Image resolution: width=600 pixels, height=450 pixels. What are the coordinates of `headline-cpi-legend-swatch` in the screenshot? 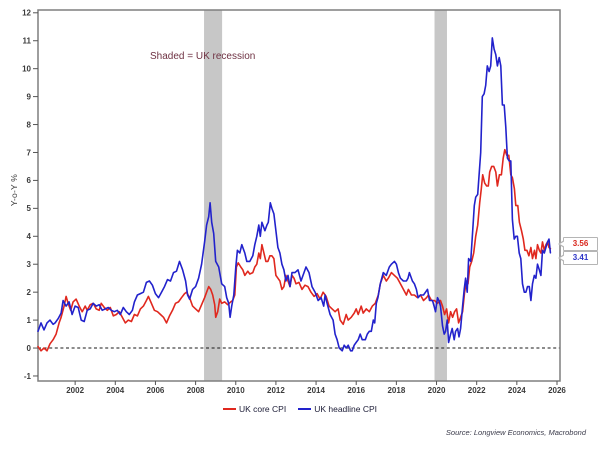 It's located at (305, 409).